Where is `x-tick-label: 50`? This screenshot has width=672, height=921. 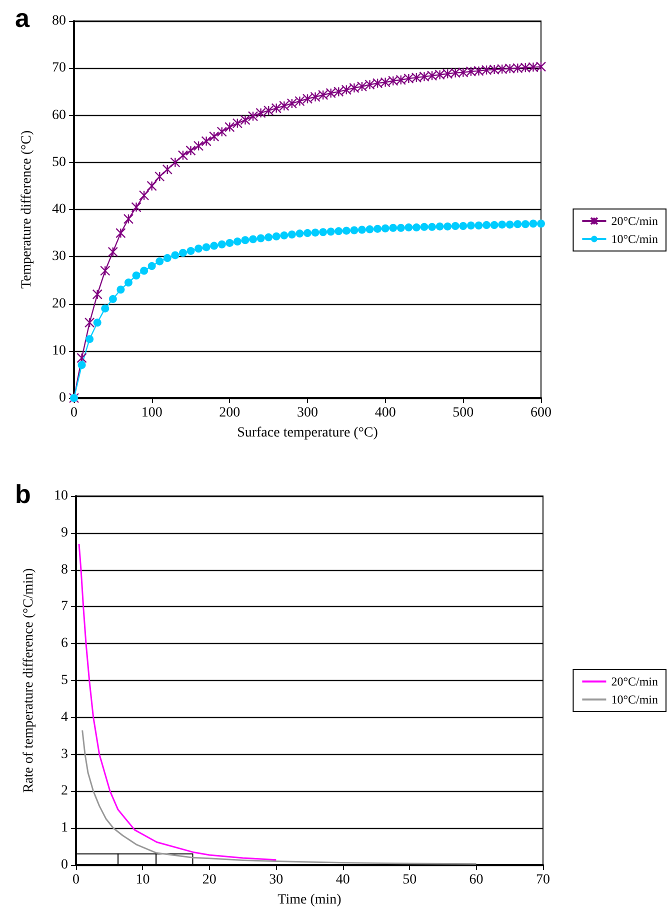 x-tick-label: 50 is located at coordinates (409, 880).